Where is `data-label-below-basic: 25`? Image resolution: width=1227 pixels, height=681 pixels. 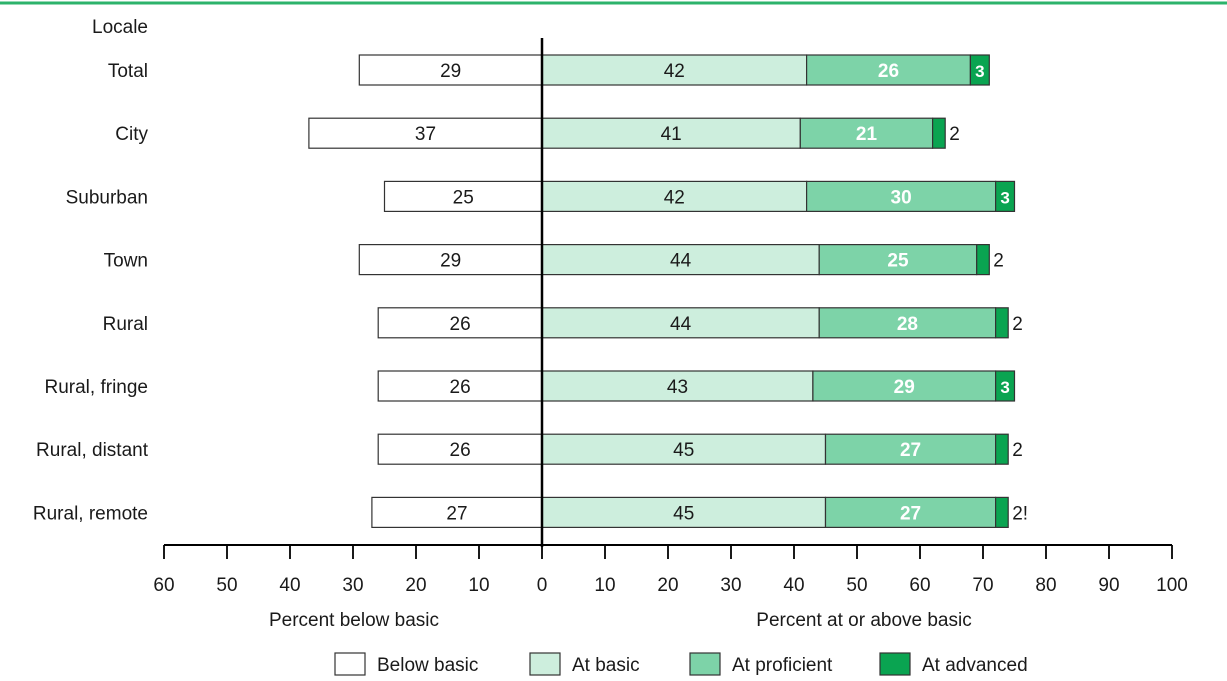
data-label-below-basic: 25 is located at coordinates (463, 197).